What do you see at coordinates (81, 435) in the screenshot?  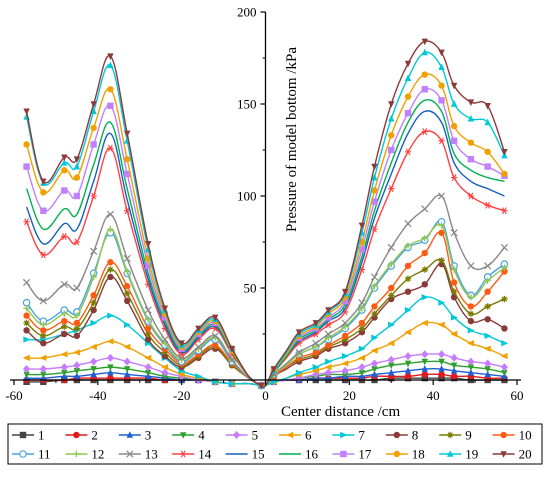 I see `legend-item-2: 2` at bounding box center [81, 435].